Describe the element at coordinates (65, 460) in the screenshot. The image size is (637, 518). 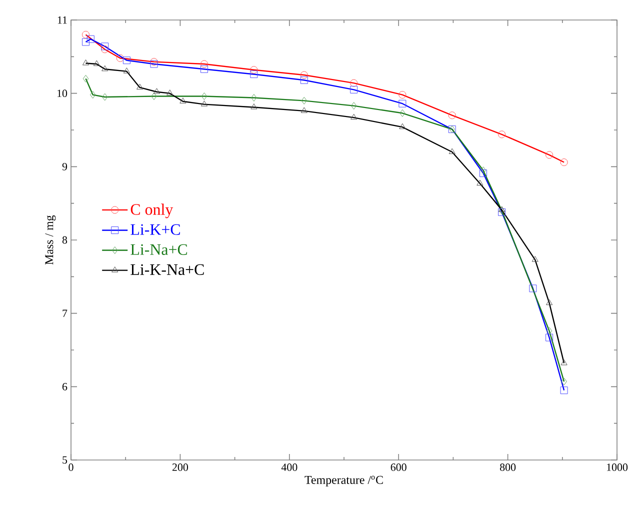
I see `y-tick-label: 5` at that location.